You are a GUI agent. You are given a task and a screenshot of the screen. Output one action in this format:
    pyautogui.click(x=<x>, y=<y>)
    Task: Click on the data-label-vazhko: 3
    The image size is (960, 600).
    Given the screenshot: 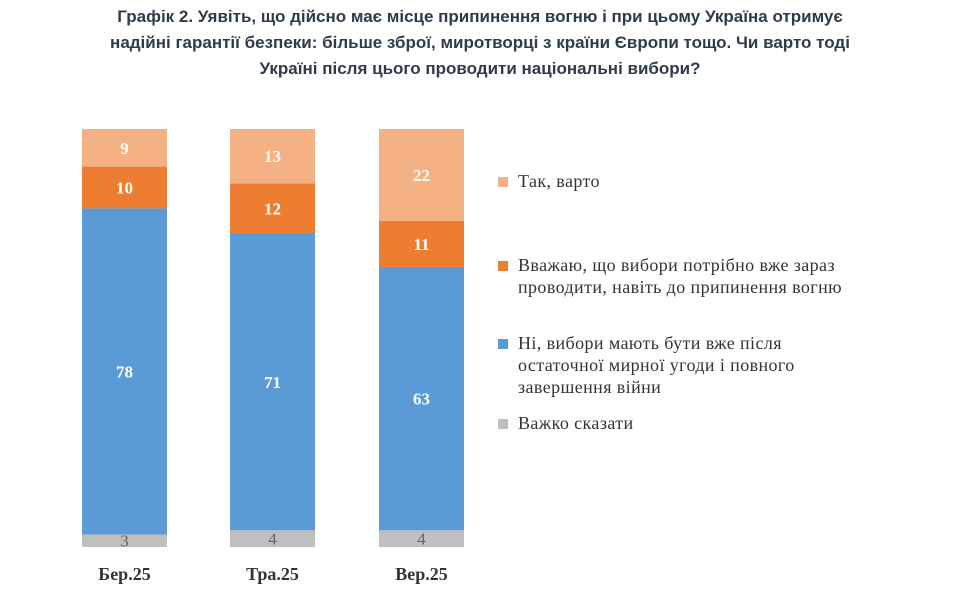 What is the action you would take?
    pyautogui.click(x=124, y=541)
    